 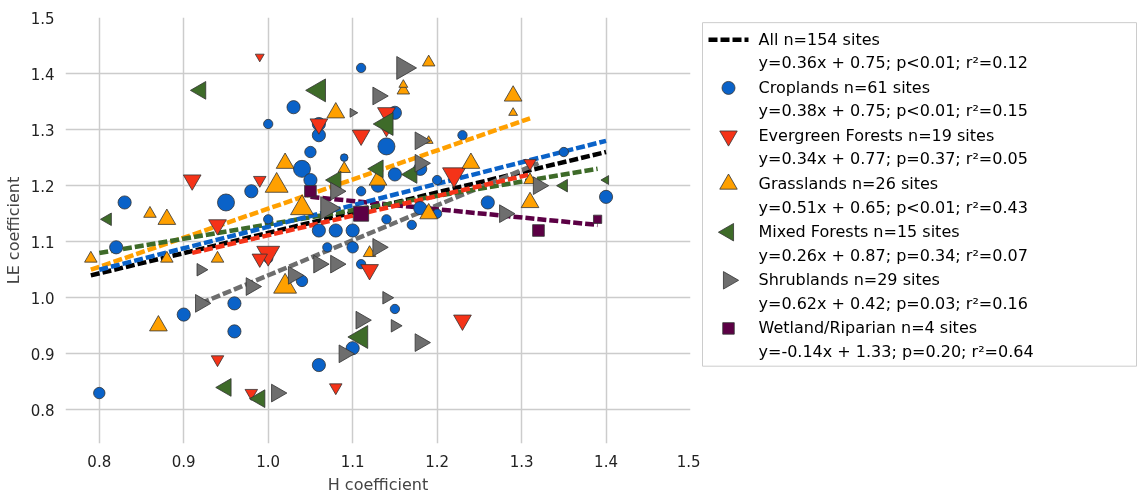 I want to click on legend-label: Croplands n=61 sites y=0.38x + 0.75; p<0.01; r²=0.15, so click(x=893, y=99).